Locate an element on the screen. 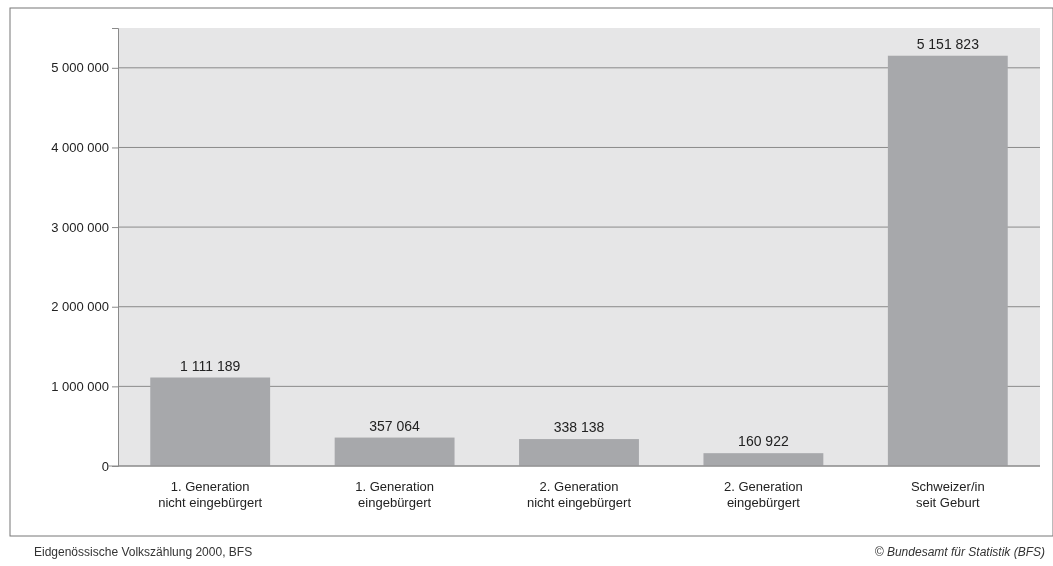 The image size is (1053, 566). y-tick-label: 1 000 000 is located at coordinates (80, 387).